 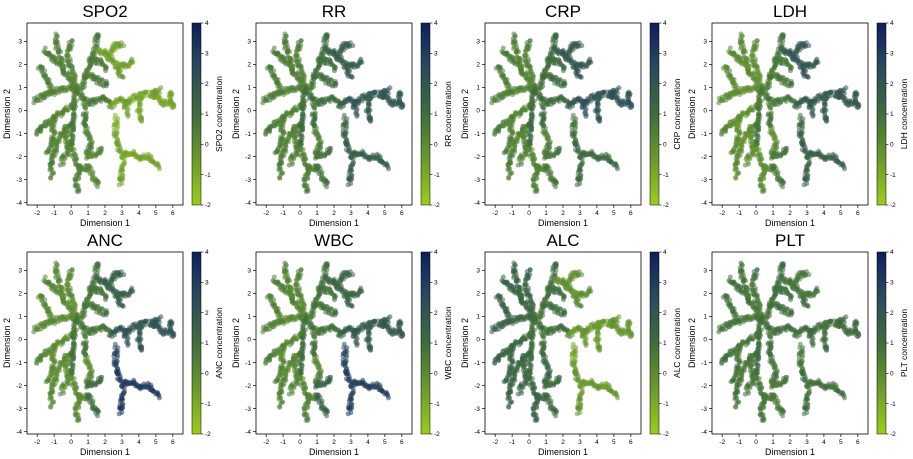 What do you see at coordinates (892, 145) in the screenshot?
I see `colorbar-tick-label: 0` at bounding box center [892, 145].